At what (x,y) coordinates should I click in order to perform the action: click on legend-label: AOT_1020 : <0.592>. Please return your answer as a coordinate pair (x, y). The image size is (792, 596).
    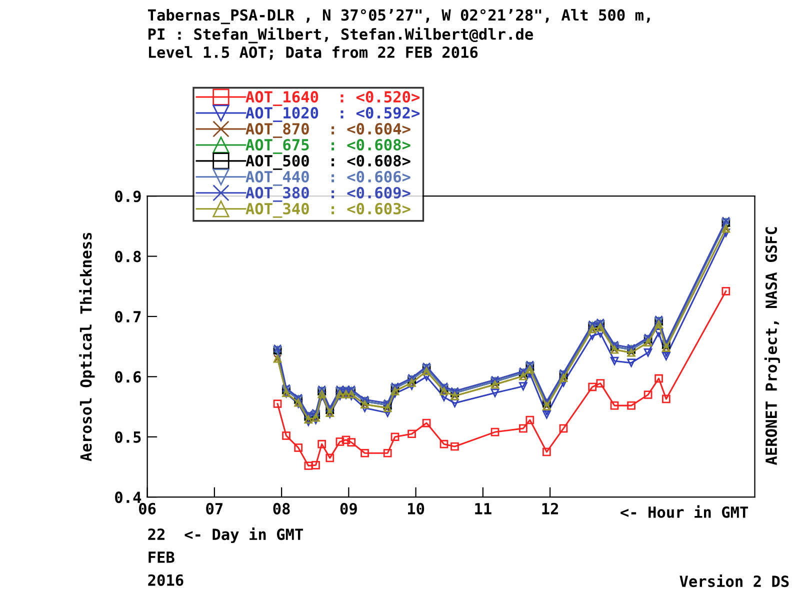
    Looking at the image, I should click on (333, 114).